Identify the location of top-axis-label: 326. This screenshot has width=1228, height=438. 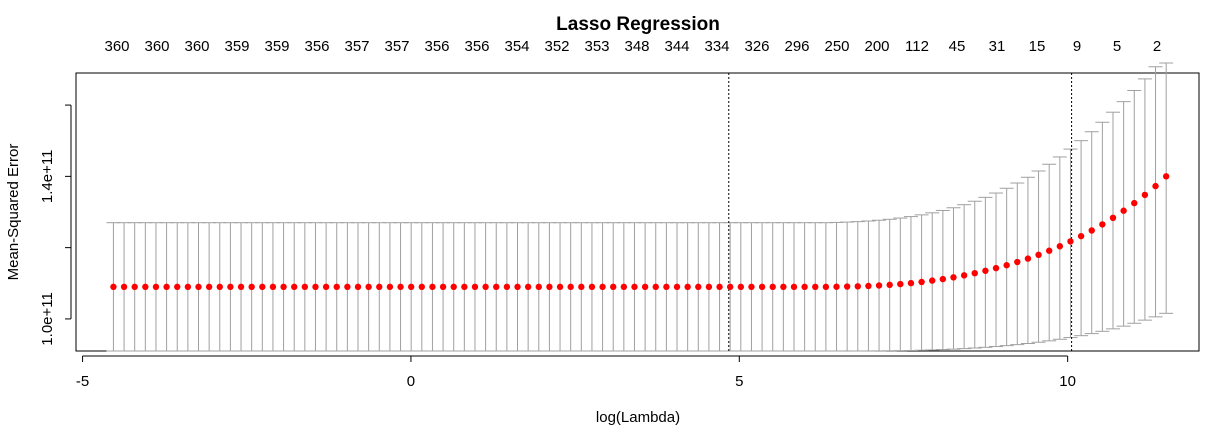
(756, 46).